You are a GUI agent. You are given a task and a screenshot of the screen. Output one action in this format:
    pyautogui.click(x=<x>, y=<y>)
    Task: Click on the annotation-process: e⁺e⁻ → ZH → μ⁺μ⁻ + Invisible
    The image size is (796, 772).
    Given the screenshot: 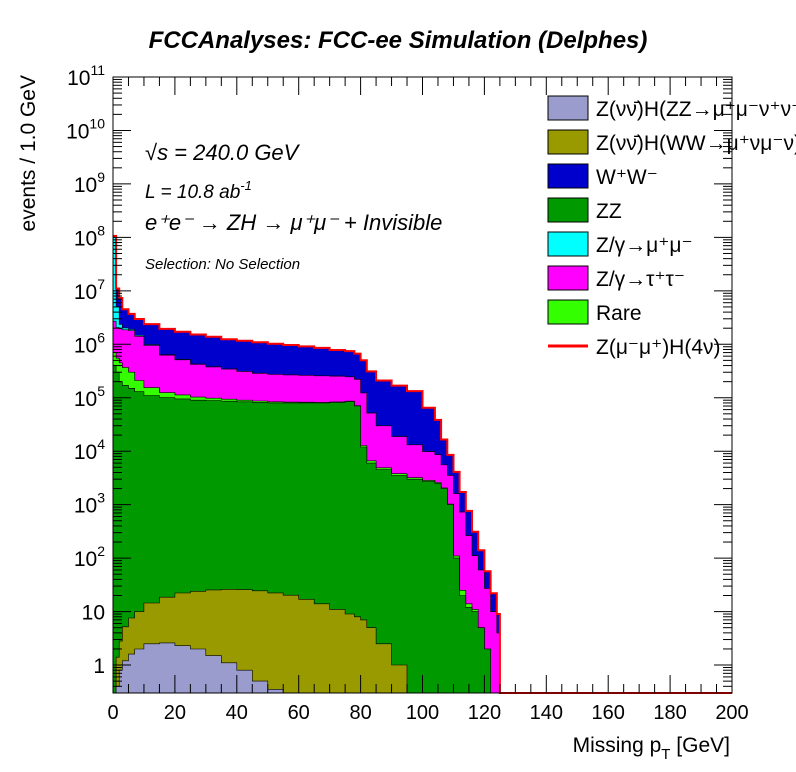 What is the action you would take?
    pyautogui.click(x=293, y=222)
    